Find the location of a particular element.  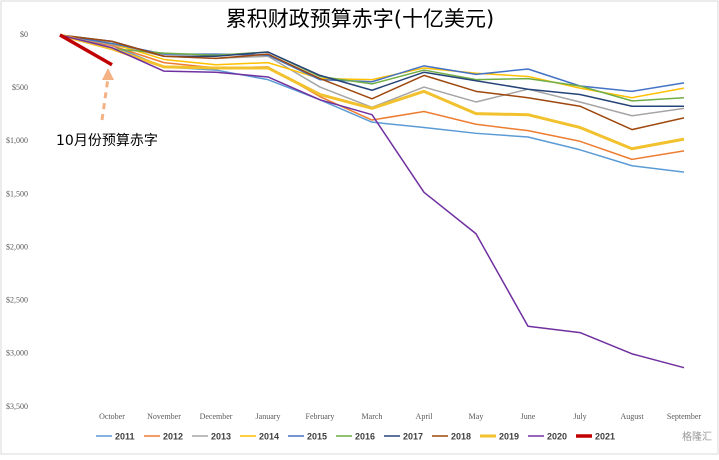

x-tick-label: October is located at coordinates (112, 416).